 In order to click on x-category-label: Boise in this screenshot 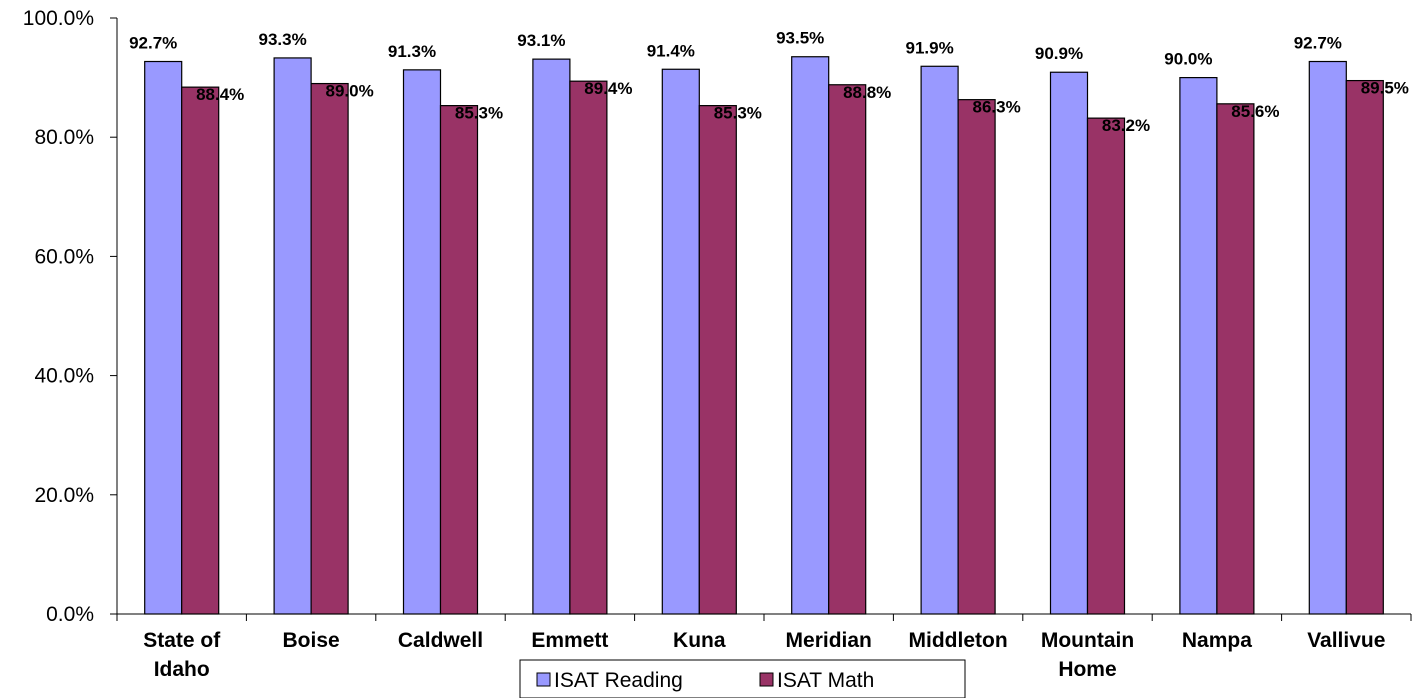, I will do `click(311, 640)`.